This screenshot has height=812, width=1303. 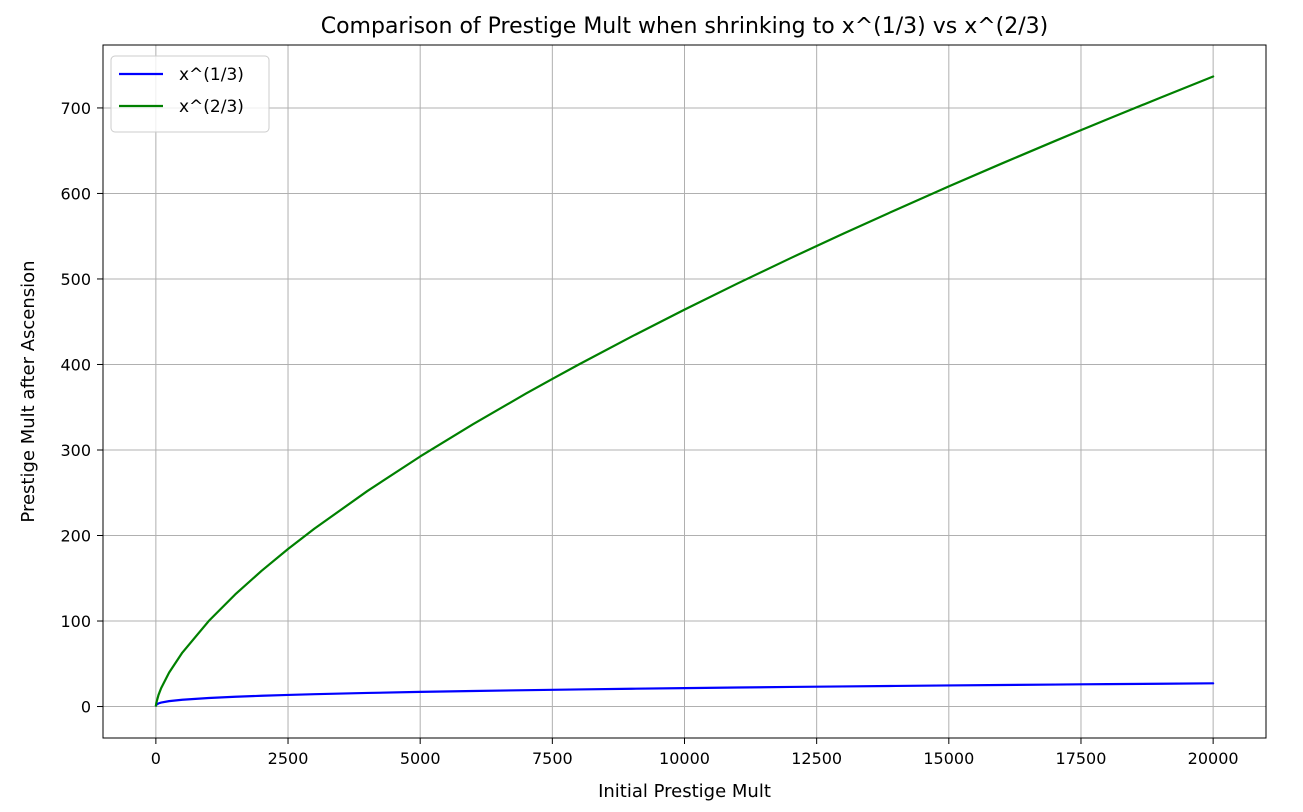 What do you see at coordinates (948, 758) in the screenshot?
I see `x-tick-label: 15000` at bounding box center [948, 758].